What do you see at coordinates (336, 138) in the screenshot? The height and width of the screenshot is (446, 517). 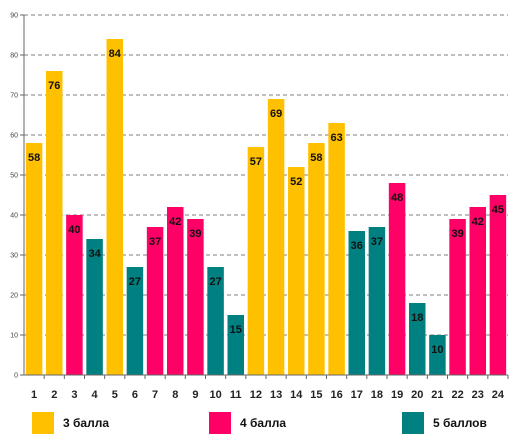 I see `data-label: 63` at bounding box center [336, 138].